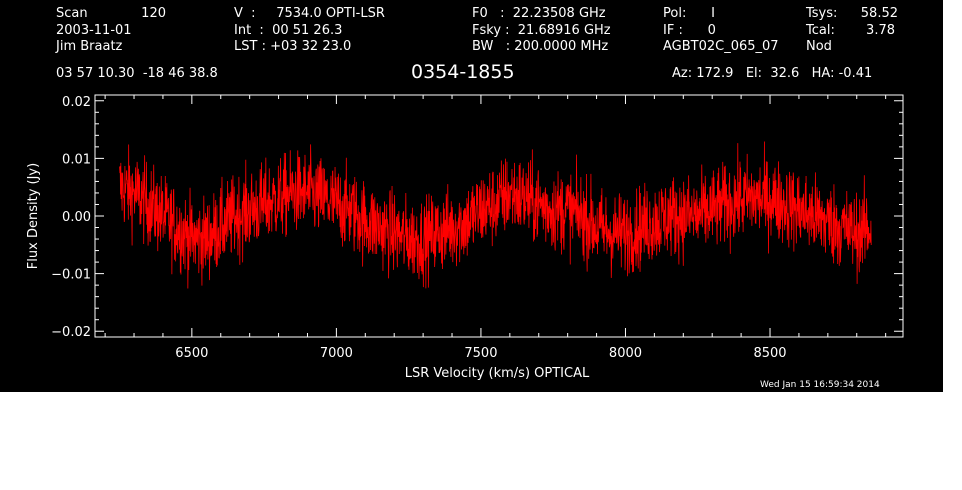 The width and height of the screenshot is (962, 490). I want to click on tsys-value: 58.52, so click(879, 13).